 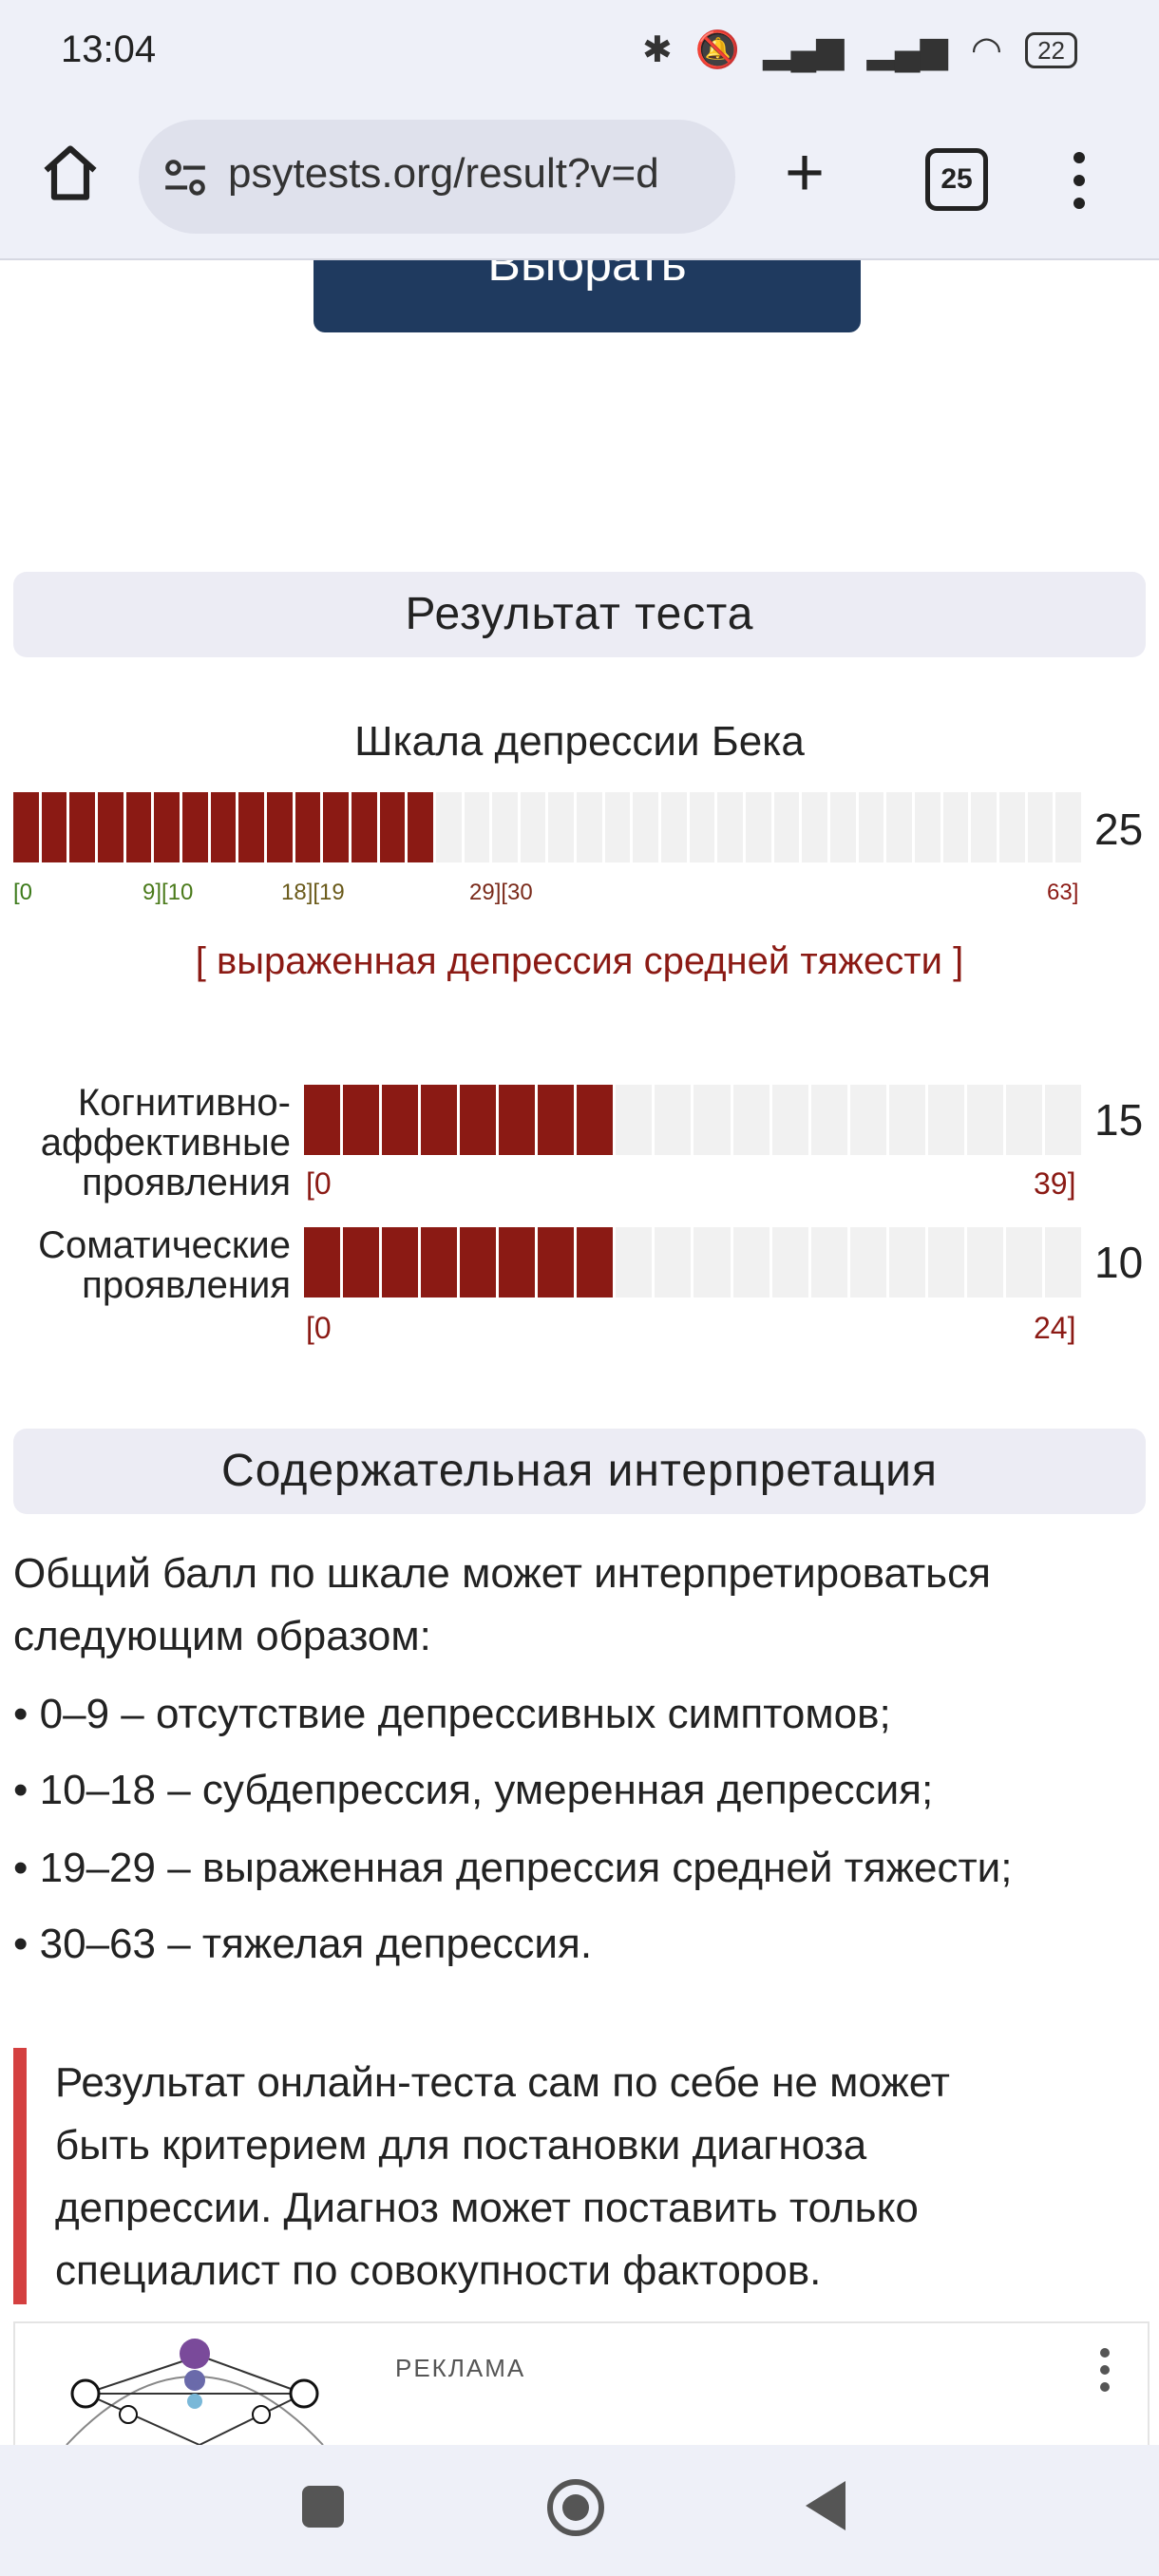 I want to click on interpretation-header: Содержательная интерпретация, so click(x=579, y=1471).